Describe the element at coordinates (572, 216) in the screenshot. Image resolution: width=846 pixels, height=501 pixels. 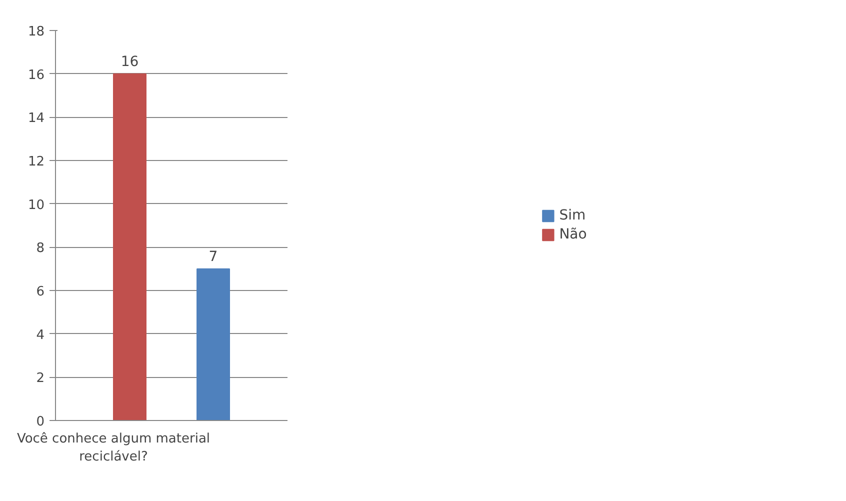
I see `legend-label: Sim` at that location.